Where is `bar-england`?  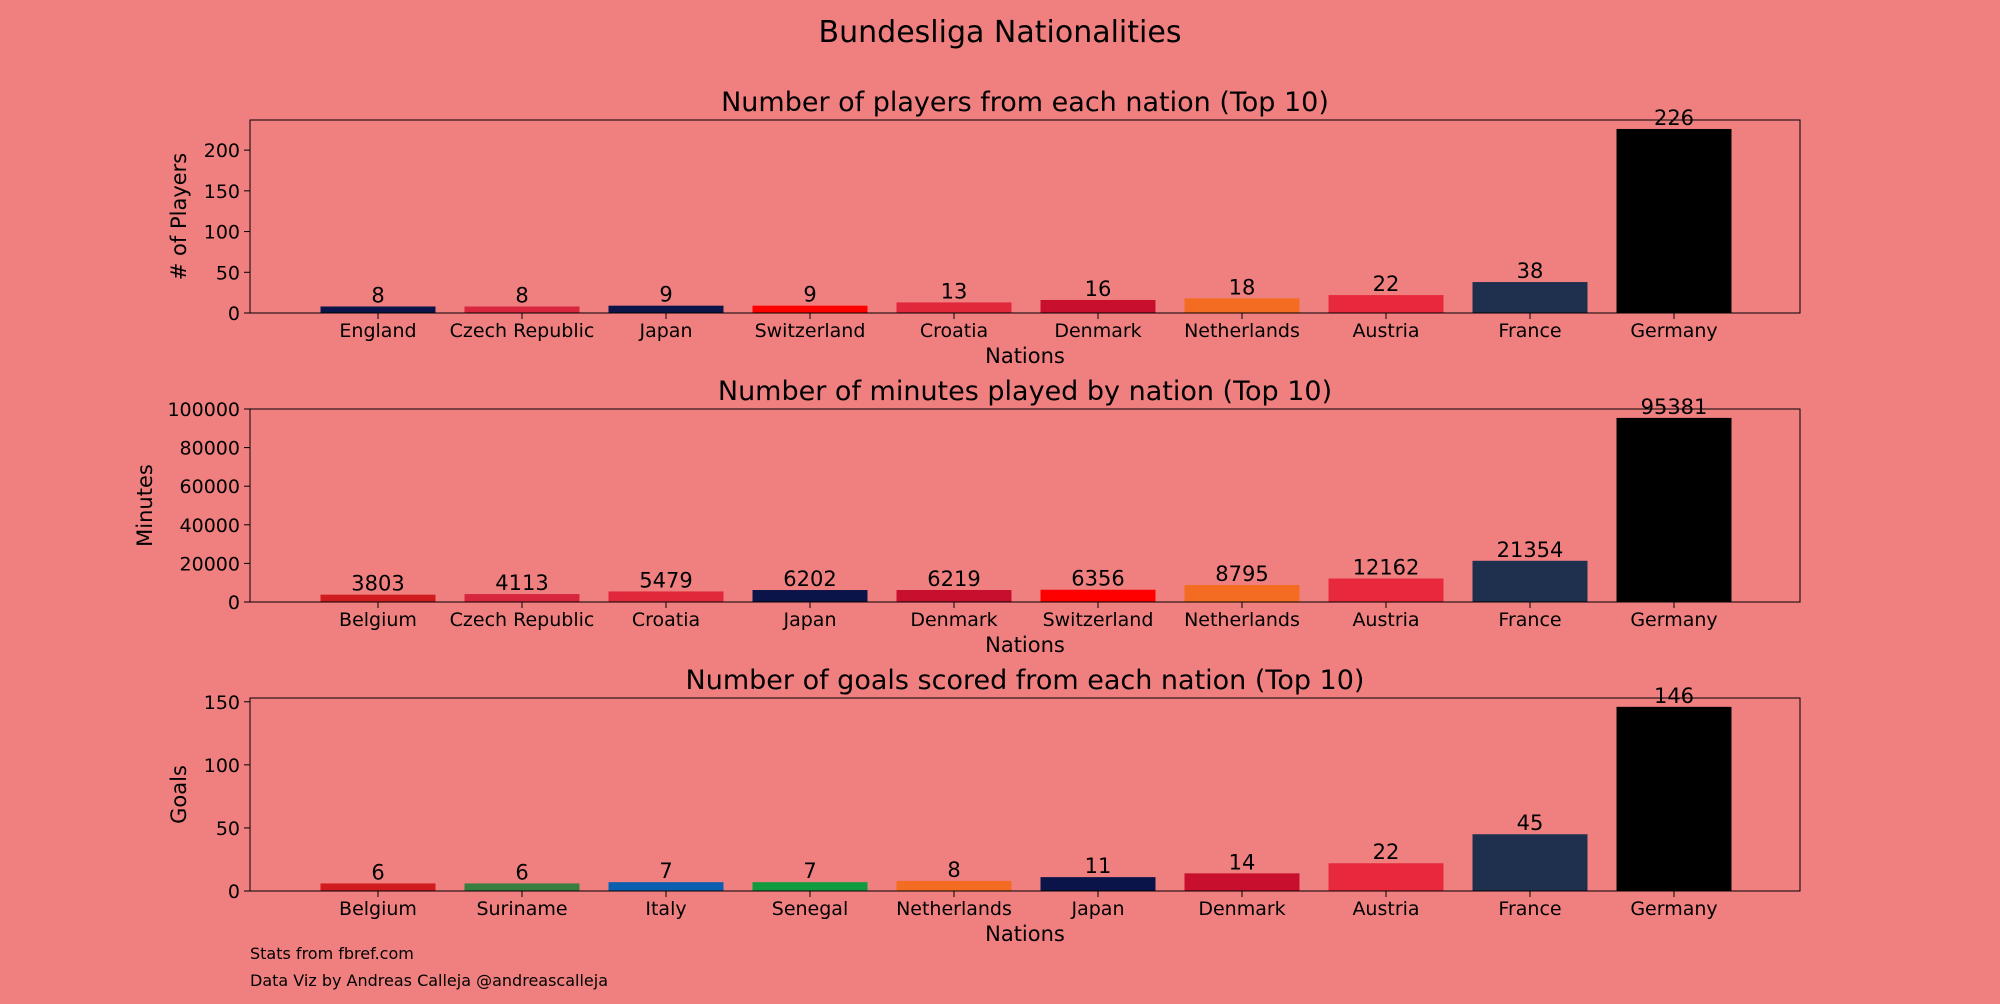
bar-england is located at coordinates (378, 309).